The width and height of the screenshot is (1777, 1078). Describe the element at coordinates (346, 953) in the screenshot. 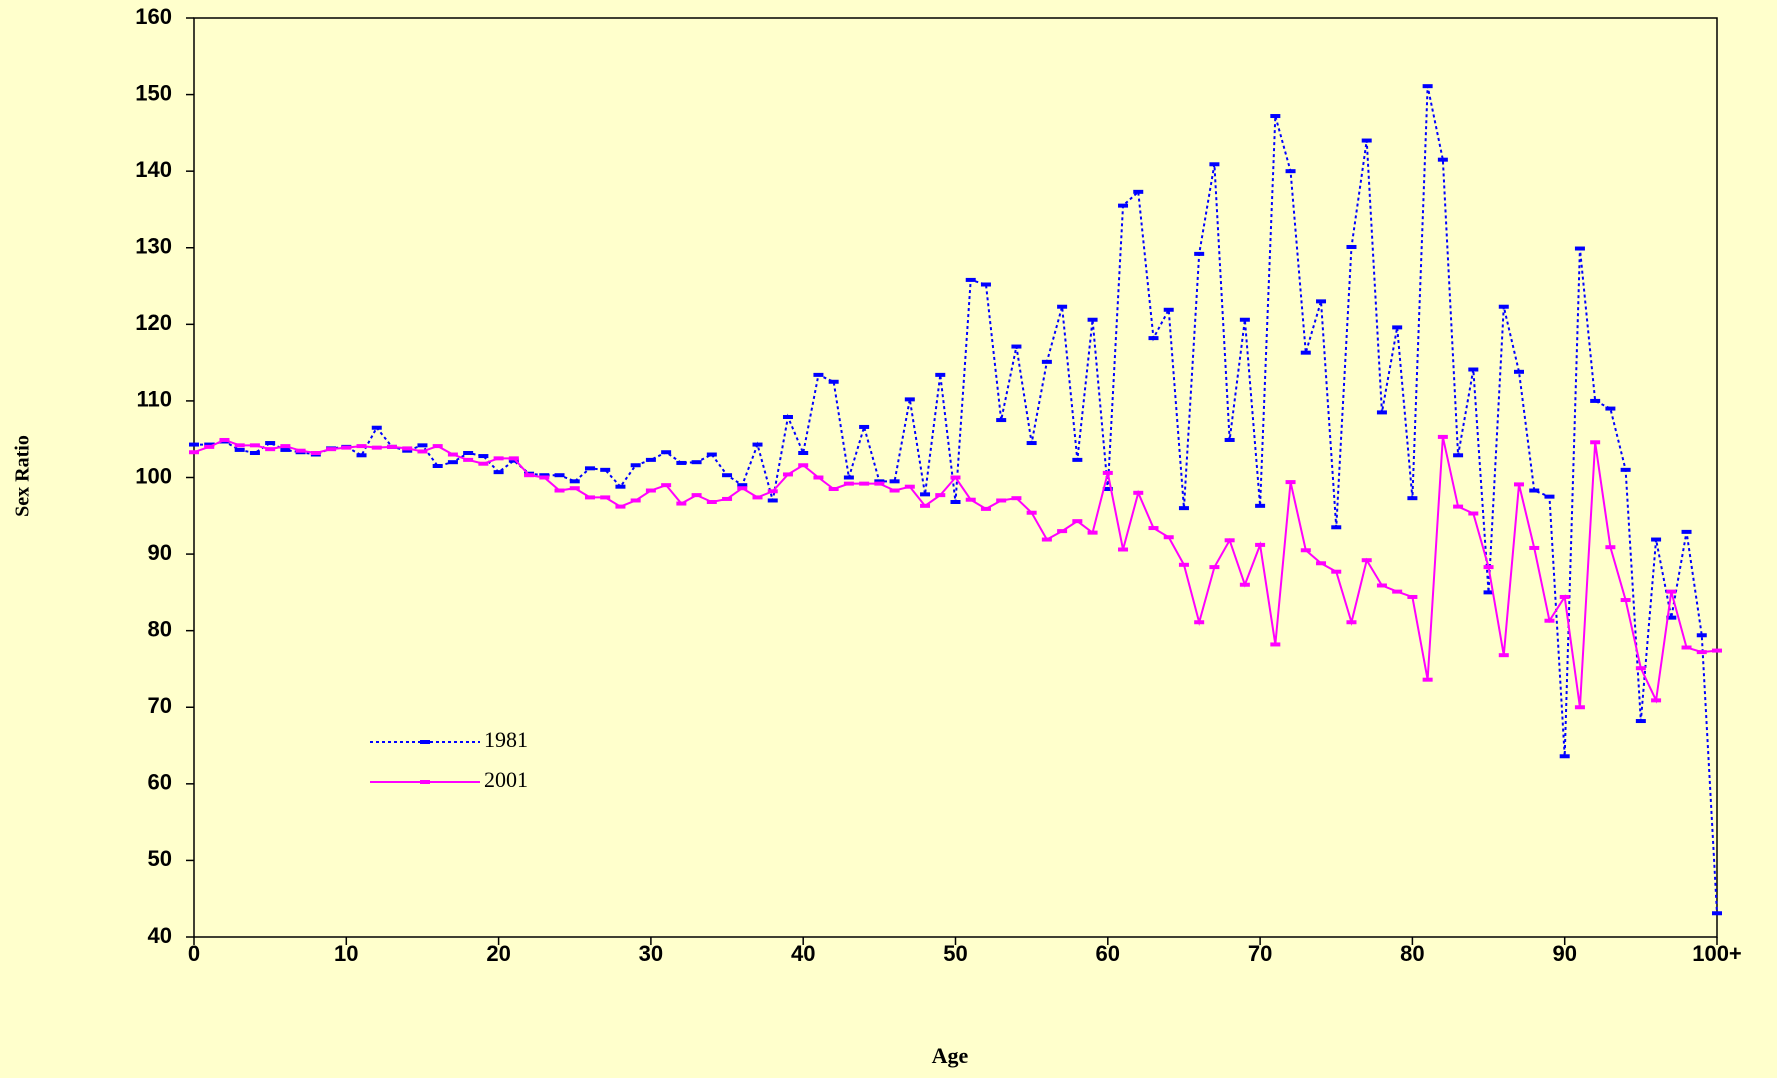

I see `x-tick-label: 10` at that location.